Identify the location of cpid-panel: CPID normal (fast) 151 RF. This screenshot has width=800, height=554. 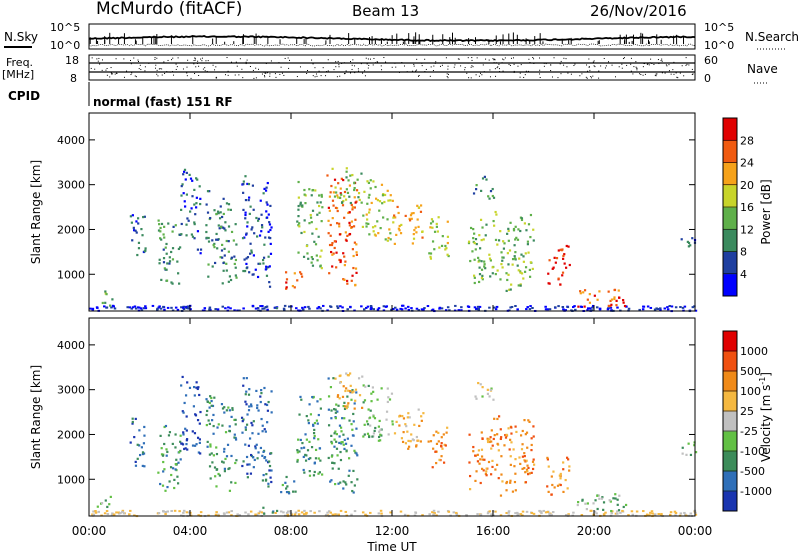
(120, 95).